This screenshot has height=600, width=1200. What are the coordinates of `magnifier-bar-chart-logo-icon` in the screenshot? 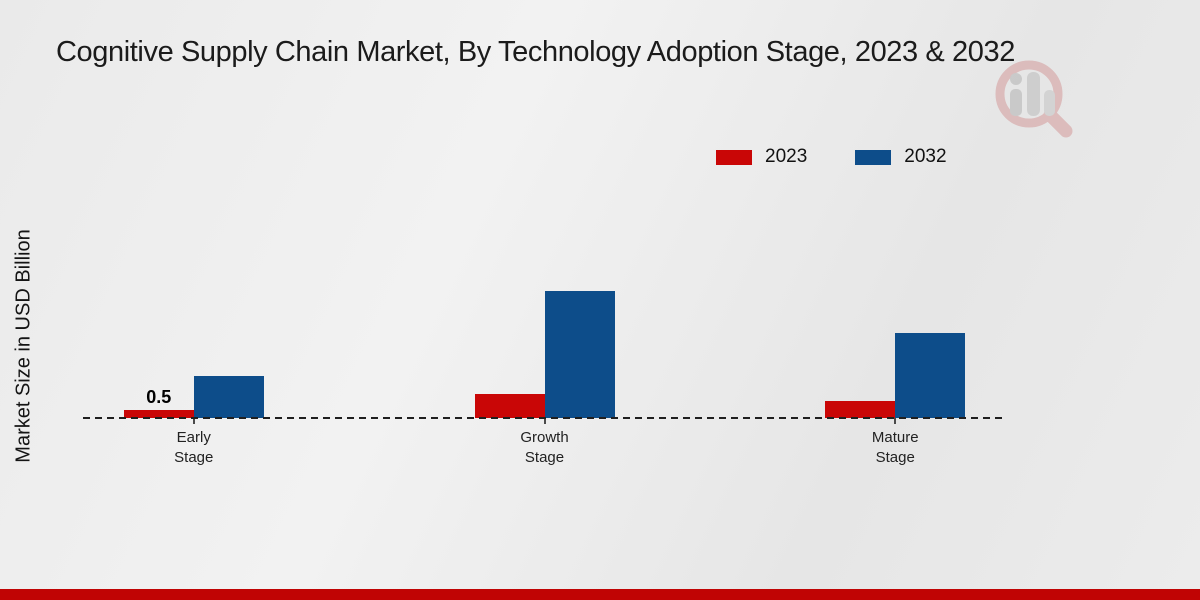 It's located at (1034, 99).